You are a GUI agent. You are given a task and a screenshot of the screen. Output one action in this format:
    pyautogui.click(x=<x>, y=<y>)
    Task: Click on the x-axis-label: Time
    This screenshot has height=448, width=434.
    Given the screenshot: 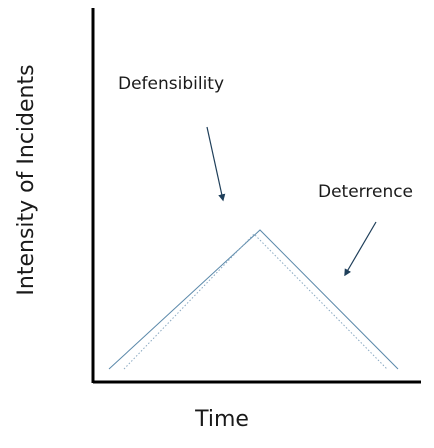 What is the action you would take?
    pyautogui.click(x=221, y=419)
    